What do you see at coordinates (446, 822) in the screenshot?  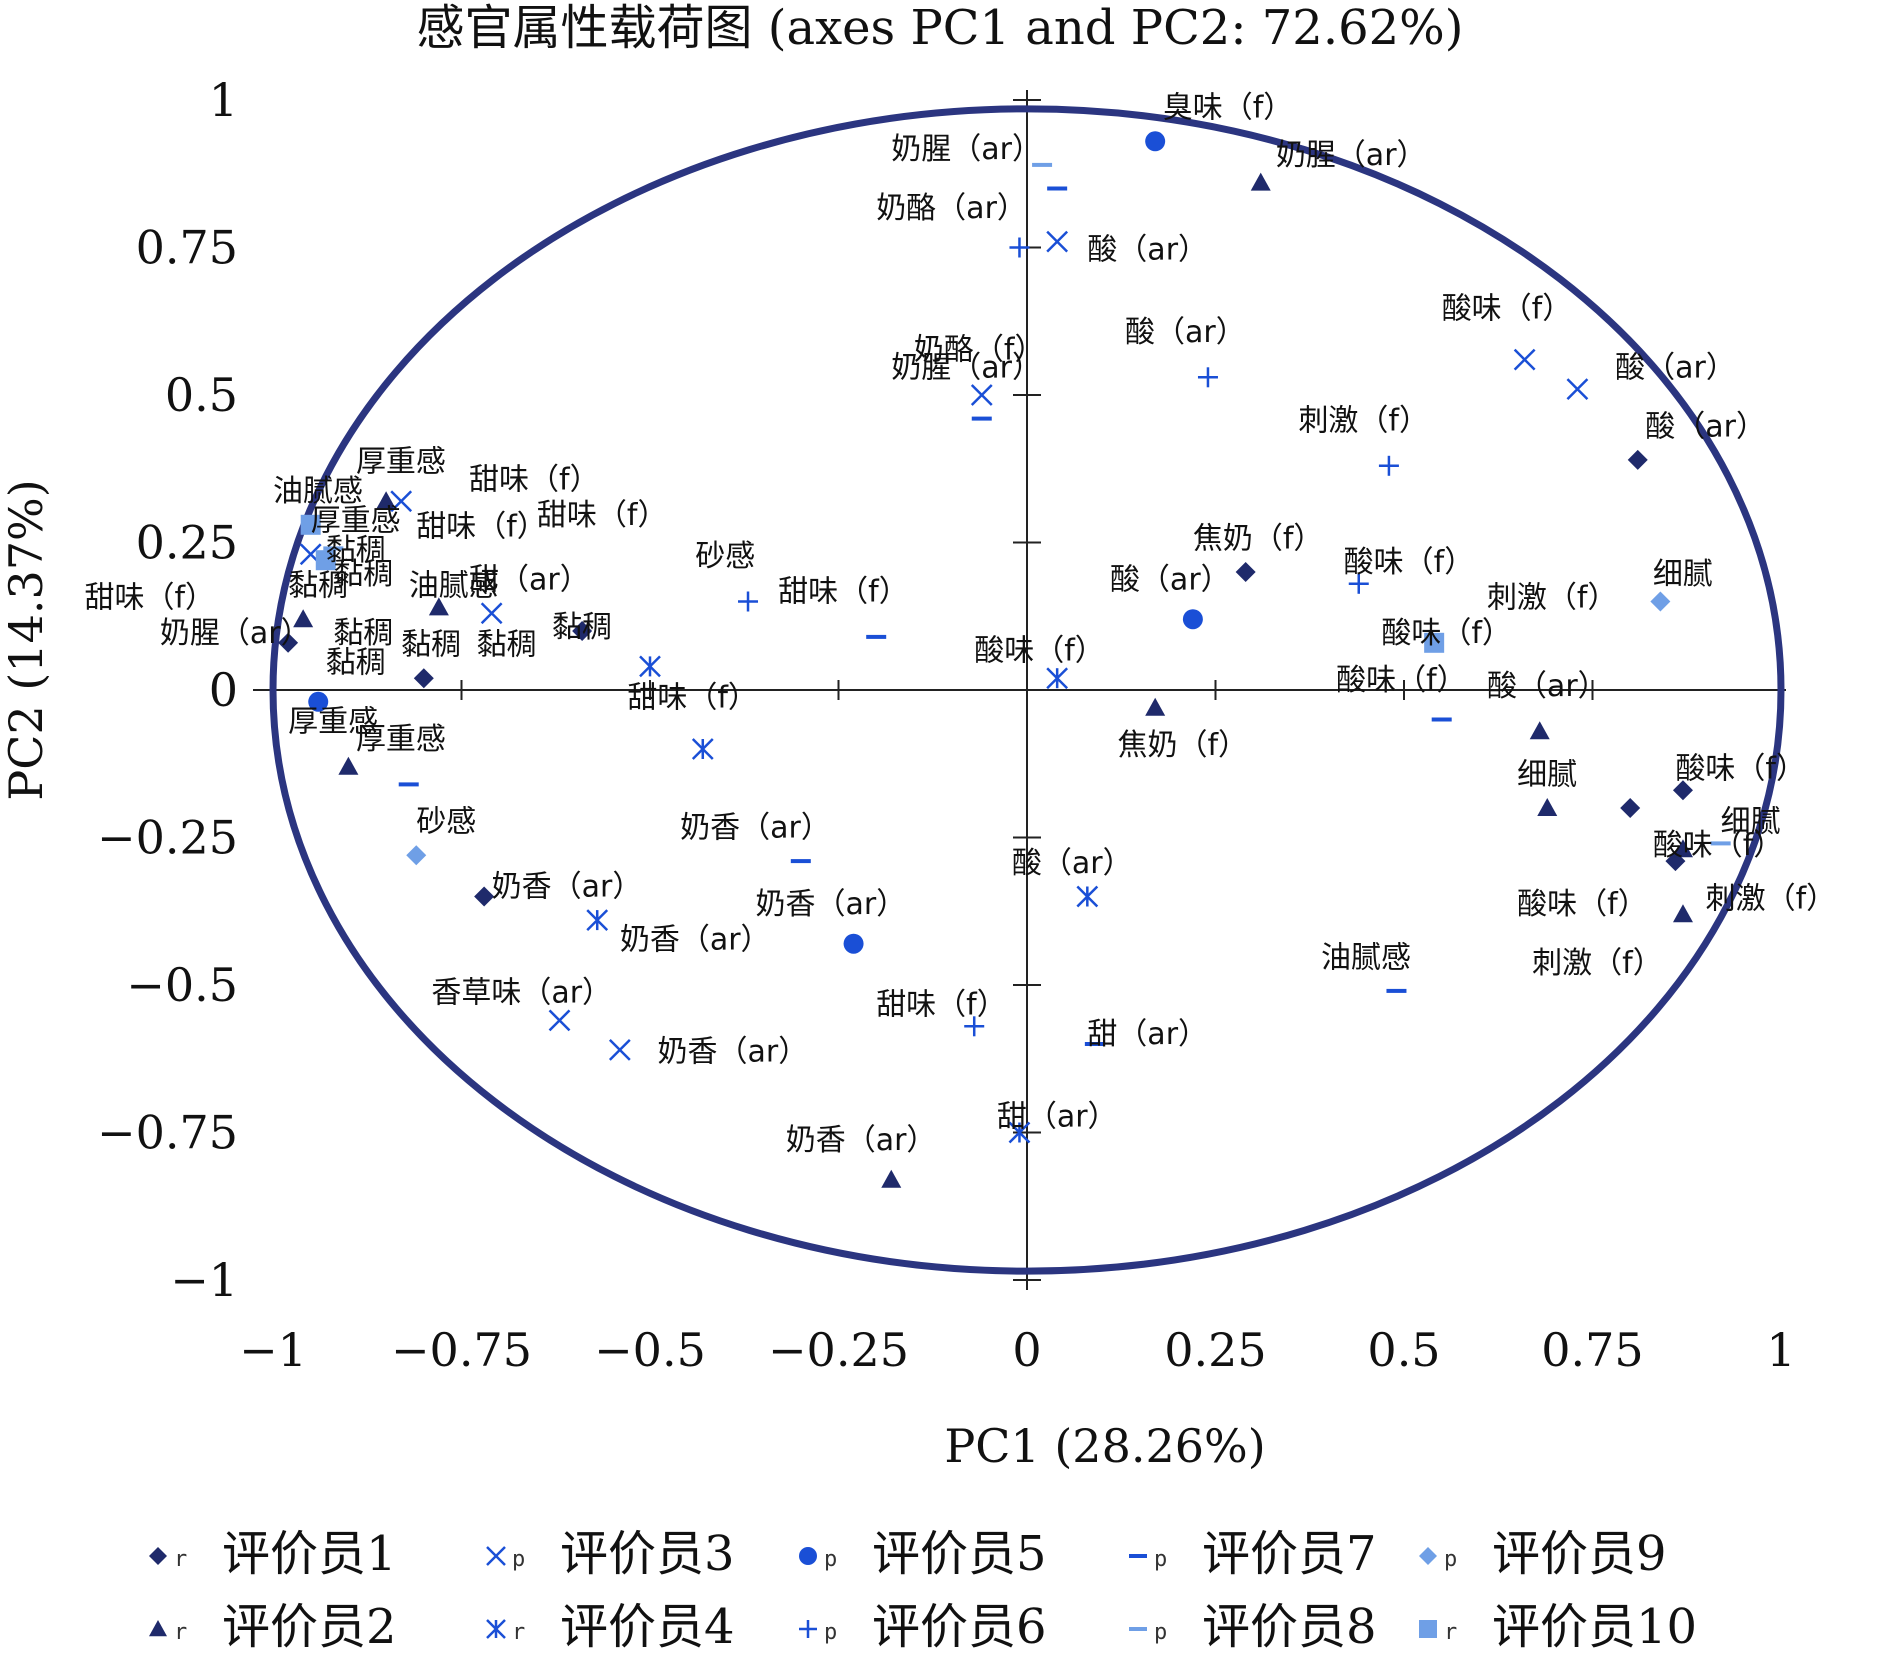 I see `point-label: 砂感` at bounding box center [446, 822].